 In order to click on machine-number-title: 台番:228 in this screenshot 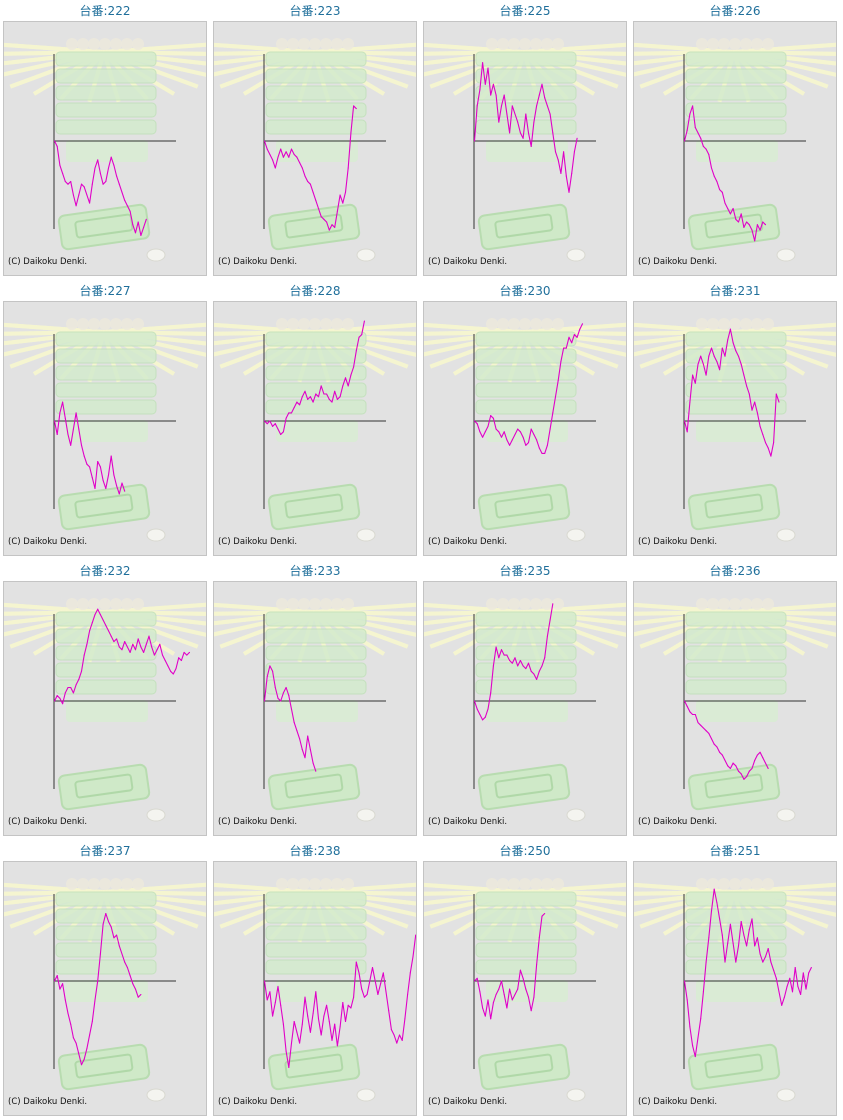, I will do `click(315, 291)`.